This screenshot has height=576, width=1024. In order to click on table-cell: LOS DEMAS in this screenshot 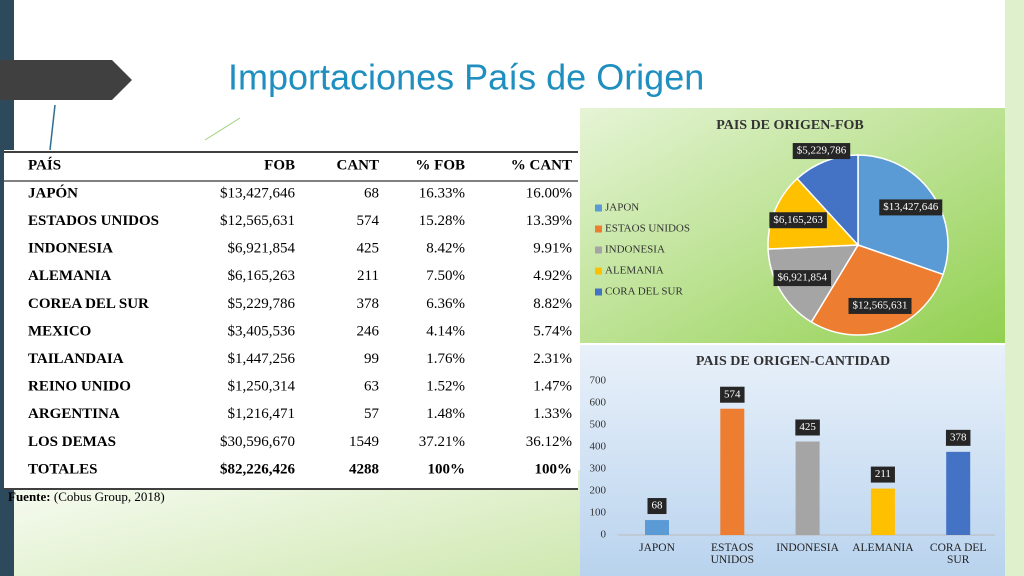, I will do `click(72, 442)`.